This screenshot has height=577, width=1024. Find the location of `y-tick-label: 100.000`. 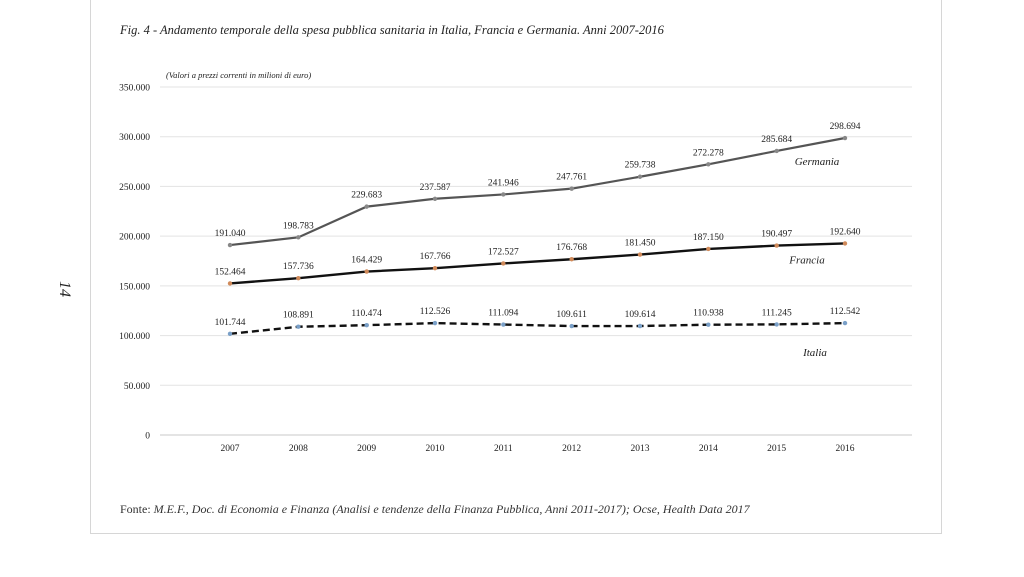

y-tick-label: 100.000 is located at coordinates (134, 337).